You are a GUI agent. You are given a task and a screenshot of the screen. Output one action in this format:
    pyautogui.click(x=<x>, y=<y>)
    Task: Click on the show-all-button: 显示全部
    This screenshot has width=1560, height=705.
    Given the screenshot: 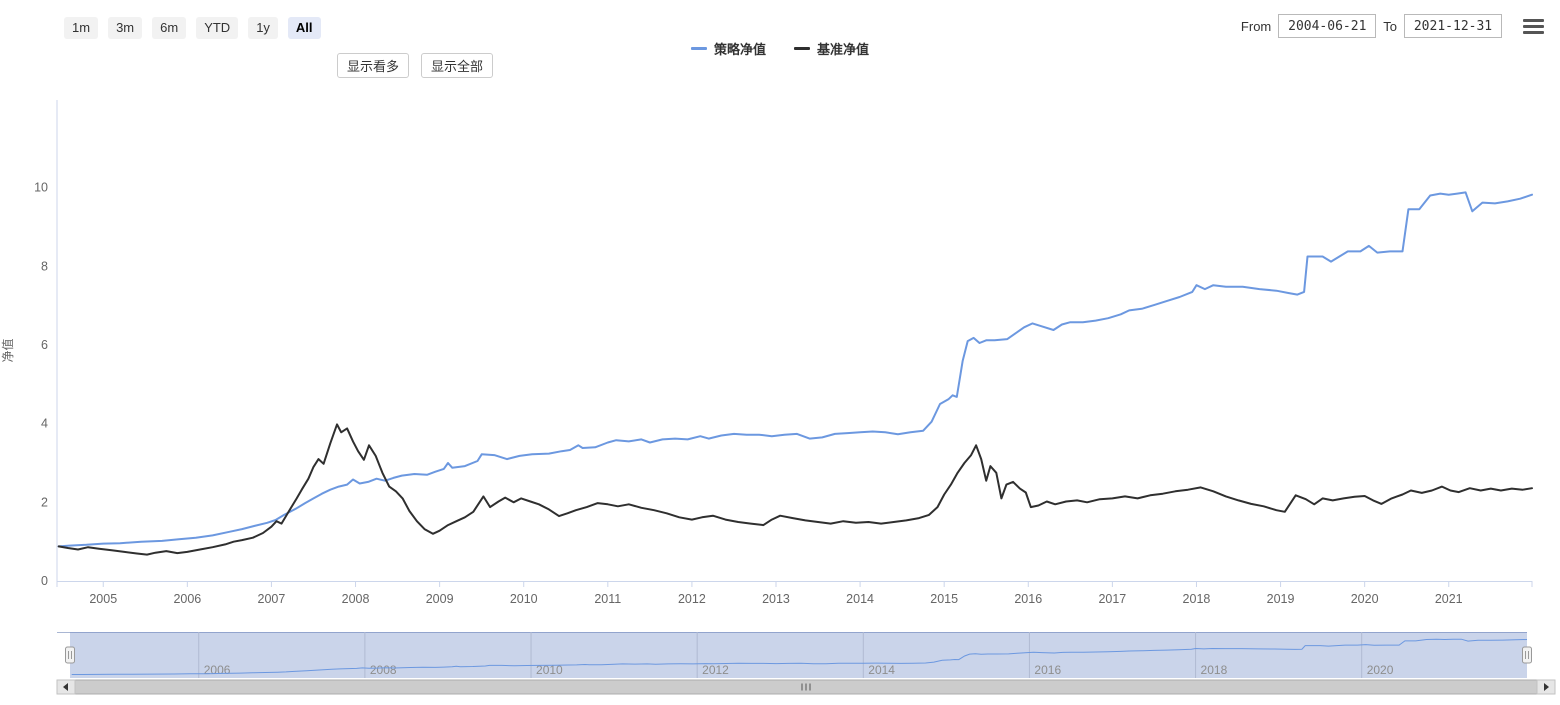 What is the action you would take?
    pyautogui.click(x=457, y=65)
    